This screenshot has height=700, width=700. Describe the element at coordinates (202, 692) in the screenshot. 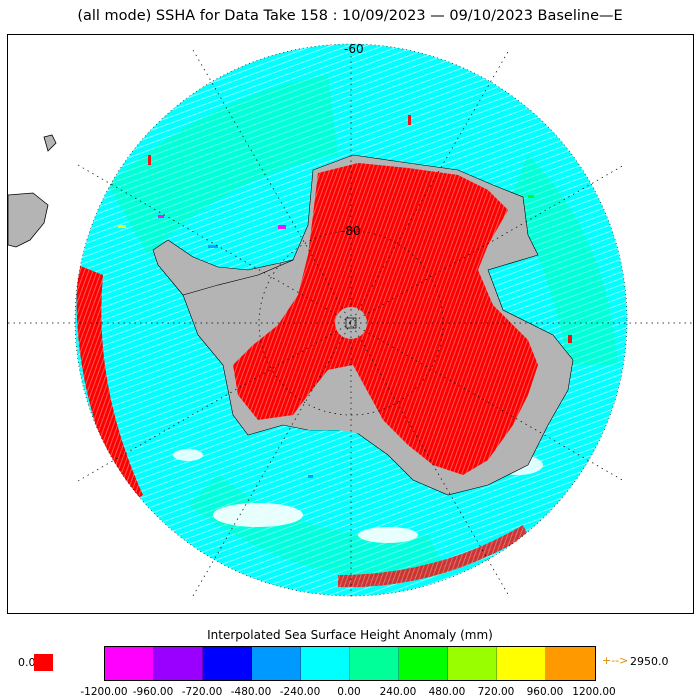

I see `colorbar-tick-label: -720.00` at that location.